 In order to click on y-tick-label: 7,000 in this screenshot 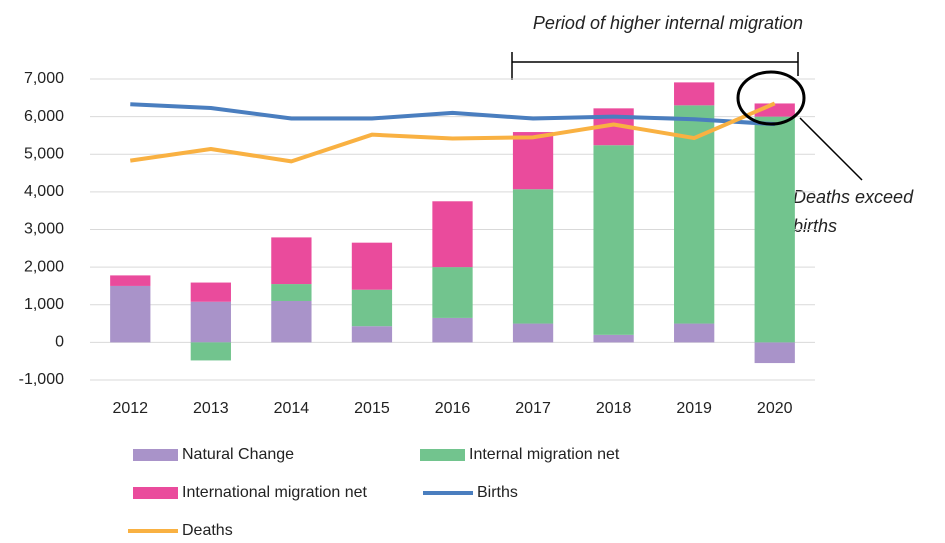, I will do `click(44, 78)`.